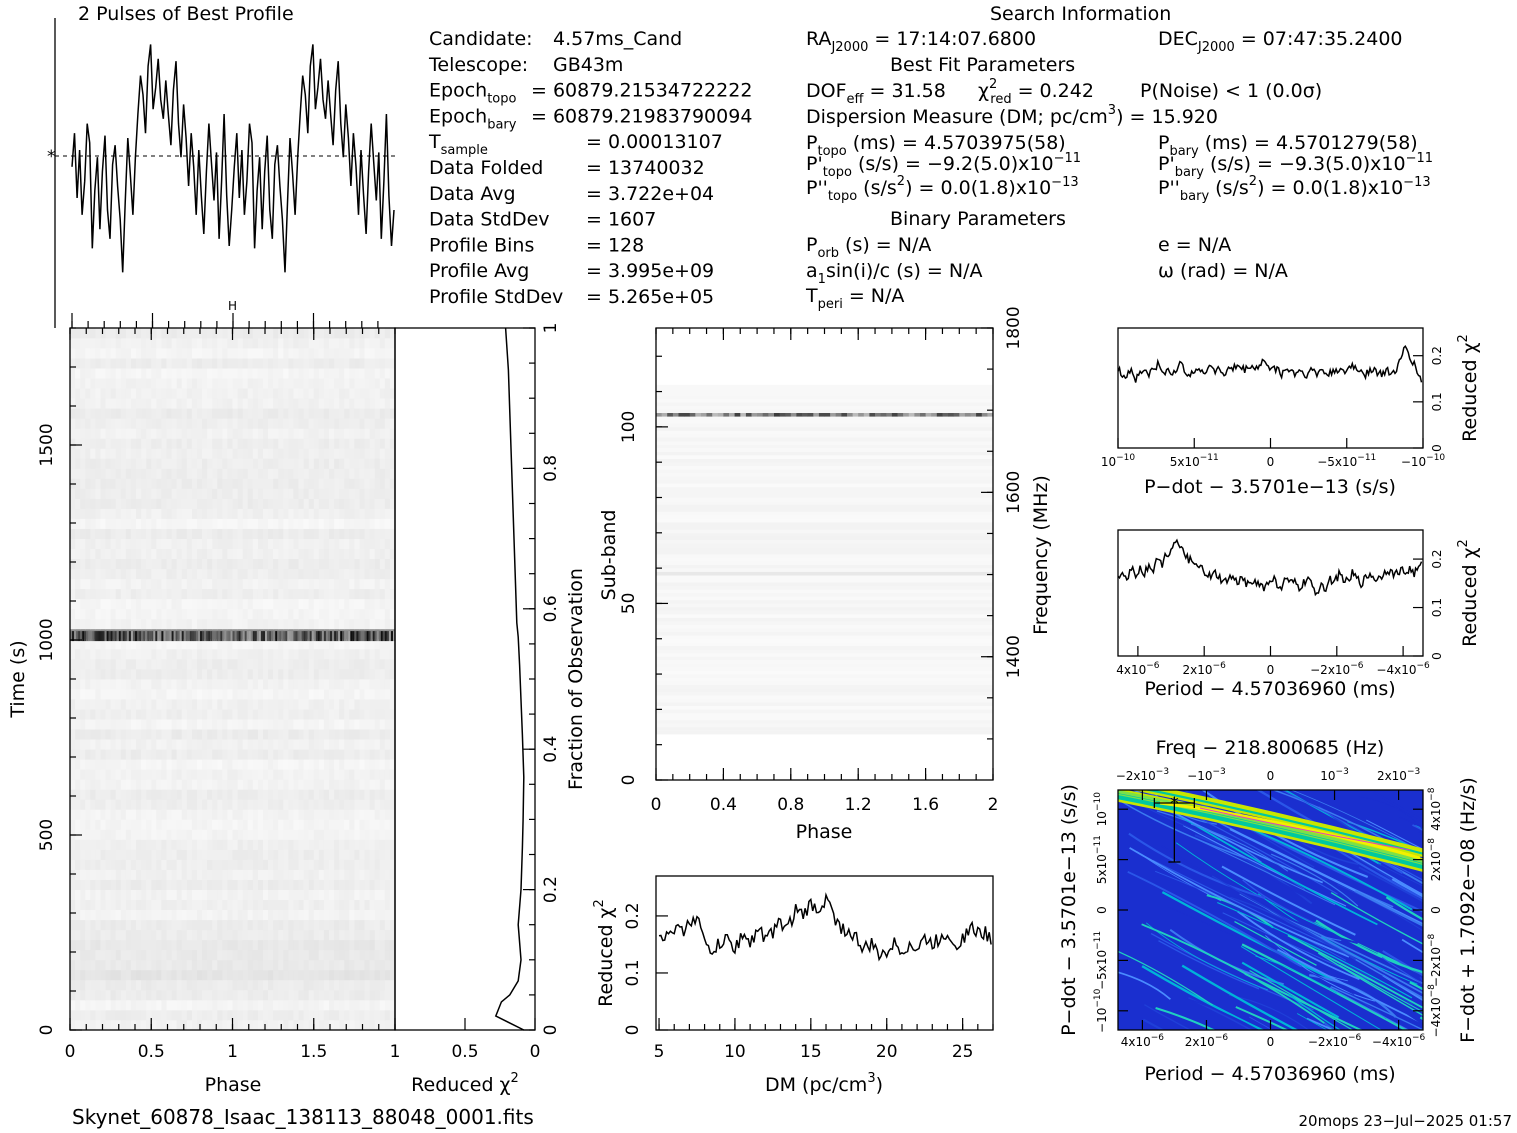 The height and width of the screenshot is (1133, 1517). Describe the element at coordinates (18, 679) in the screenshot. I see `time-phase-ylabel: Time (s)` at that location.